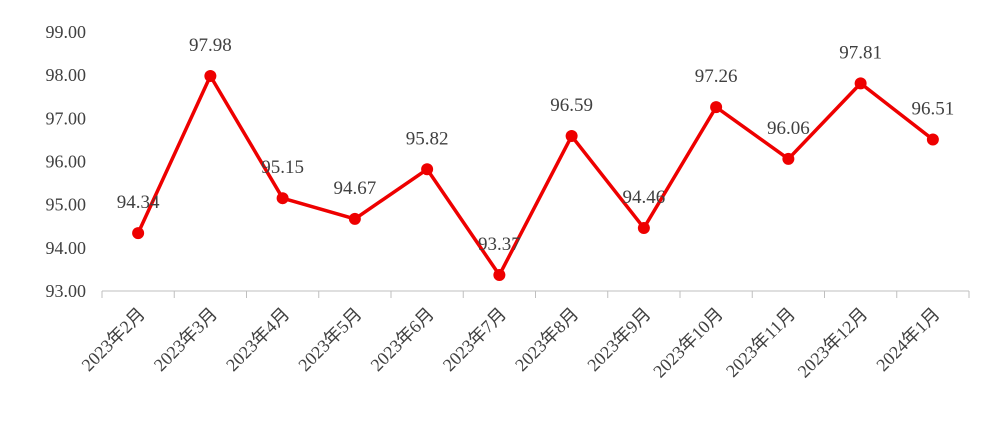  What do you see at coordinates (329, 339) in the screenshot?
I see `x-tick-label: 2023年5月` at bounding box center [329, 339].